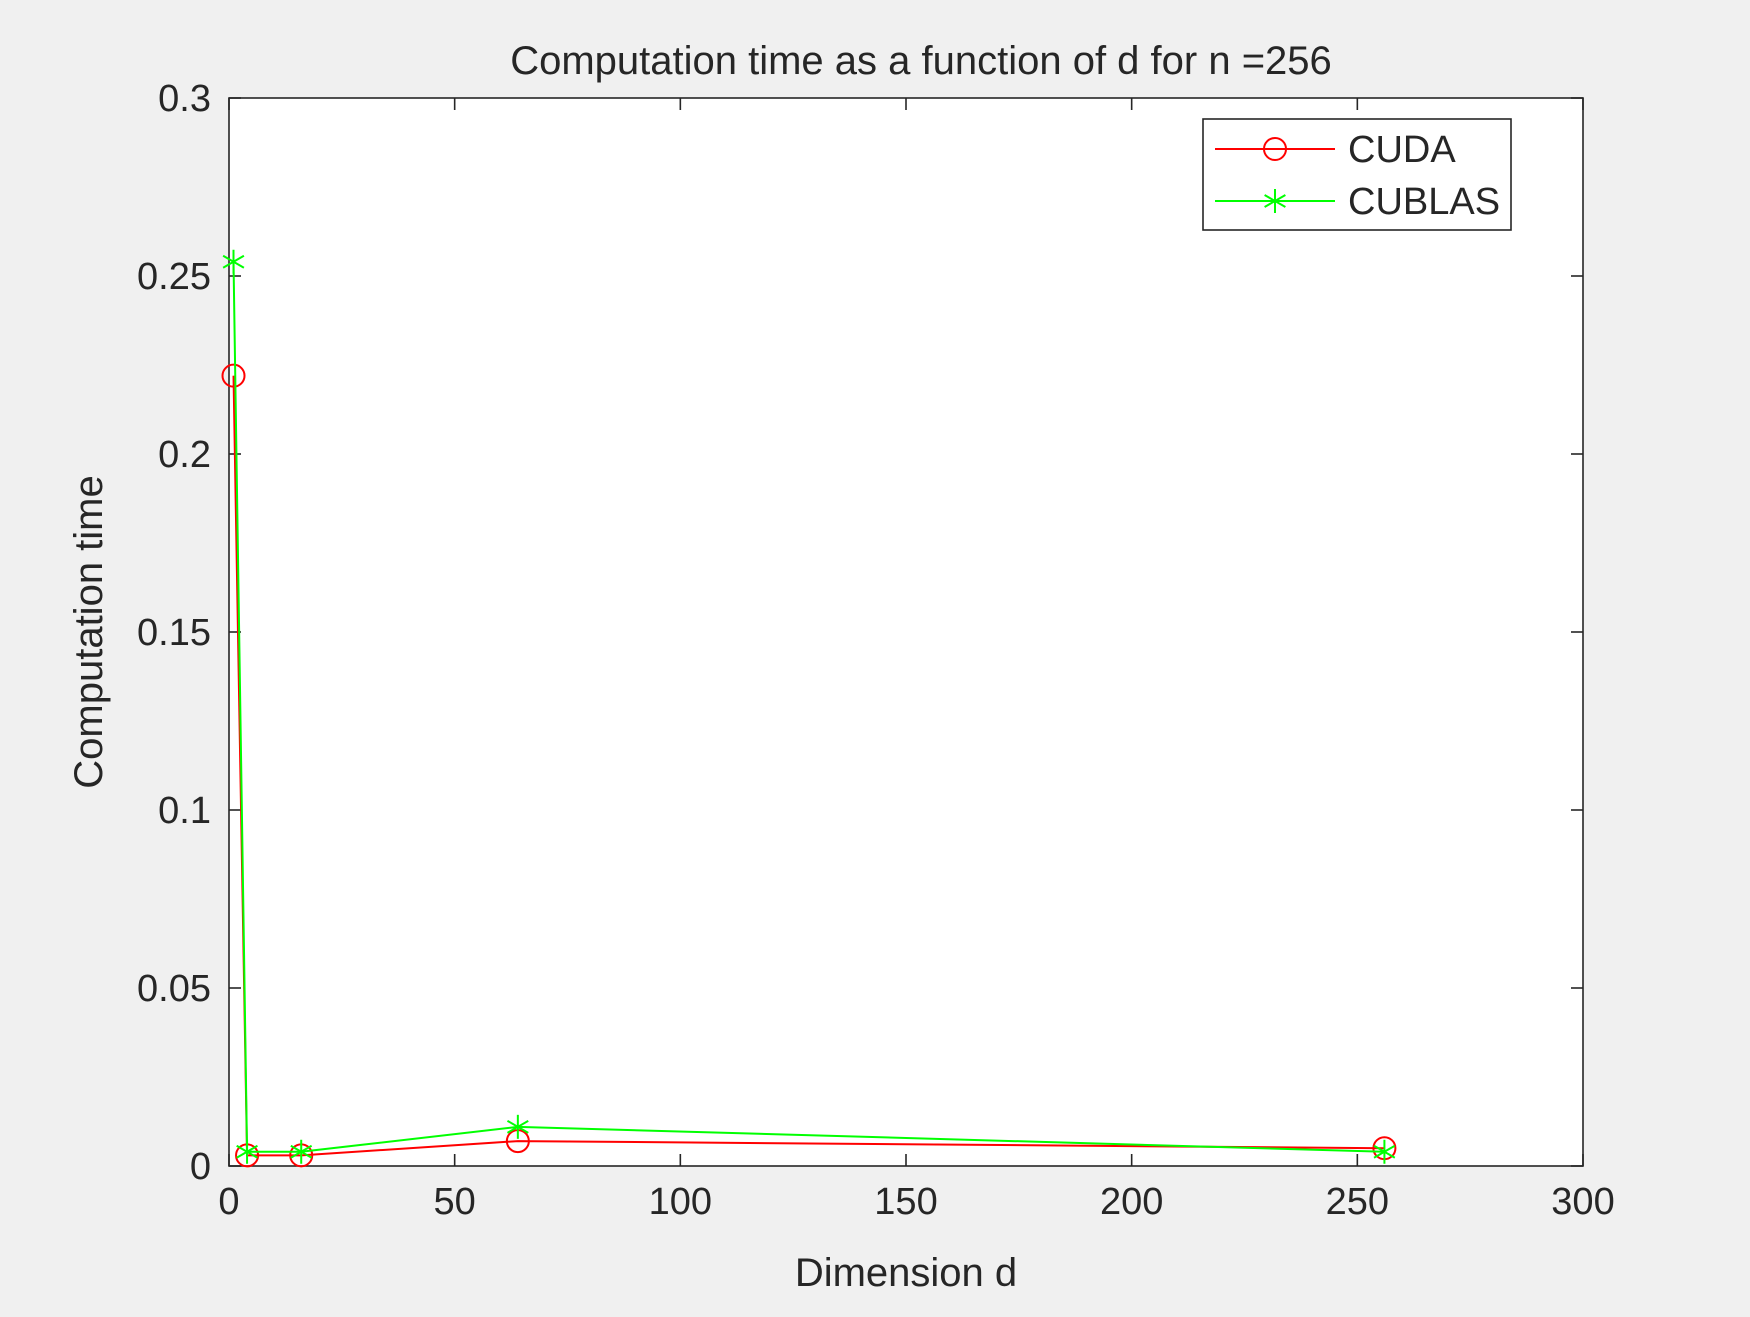 The width and height of the screenshot is (1750, 1317). I want to click on legend-marker-cuda, so click(1275, 149).